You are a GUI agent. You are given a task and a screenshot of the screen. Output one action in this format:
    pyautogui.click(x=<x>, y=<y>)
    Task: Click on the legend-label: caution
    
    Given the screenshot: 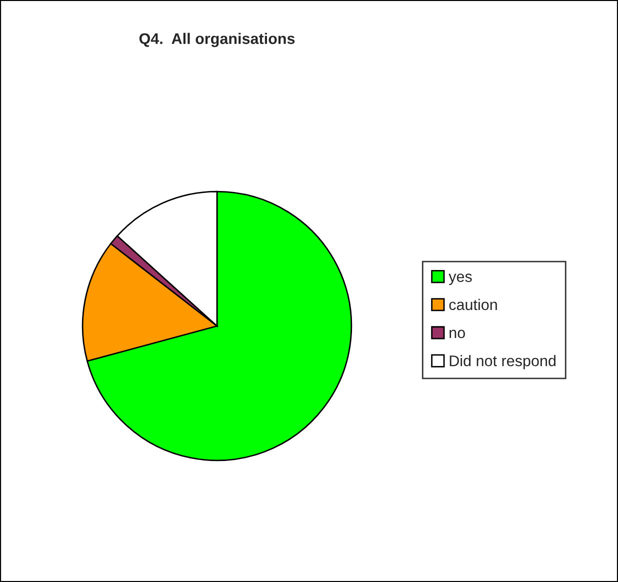 What is the action you would take?
    pyautogui.click(x=473, y=304)
    